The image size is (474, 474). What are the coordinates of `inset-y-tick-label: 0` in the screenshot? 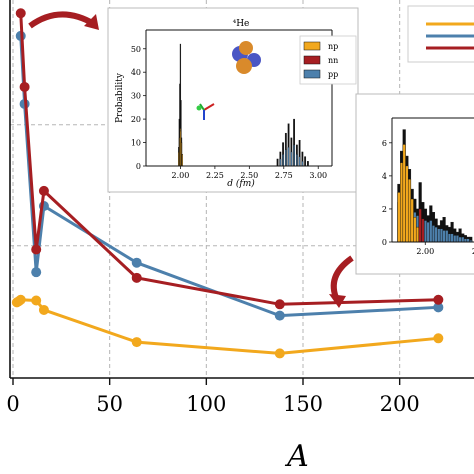 It's located at (138, 166).